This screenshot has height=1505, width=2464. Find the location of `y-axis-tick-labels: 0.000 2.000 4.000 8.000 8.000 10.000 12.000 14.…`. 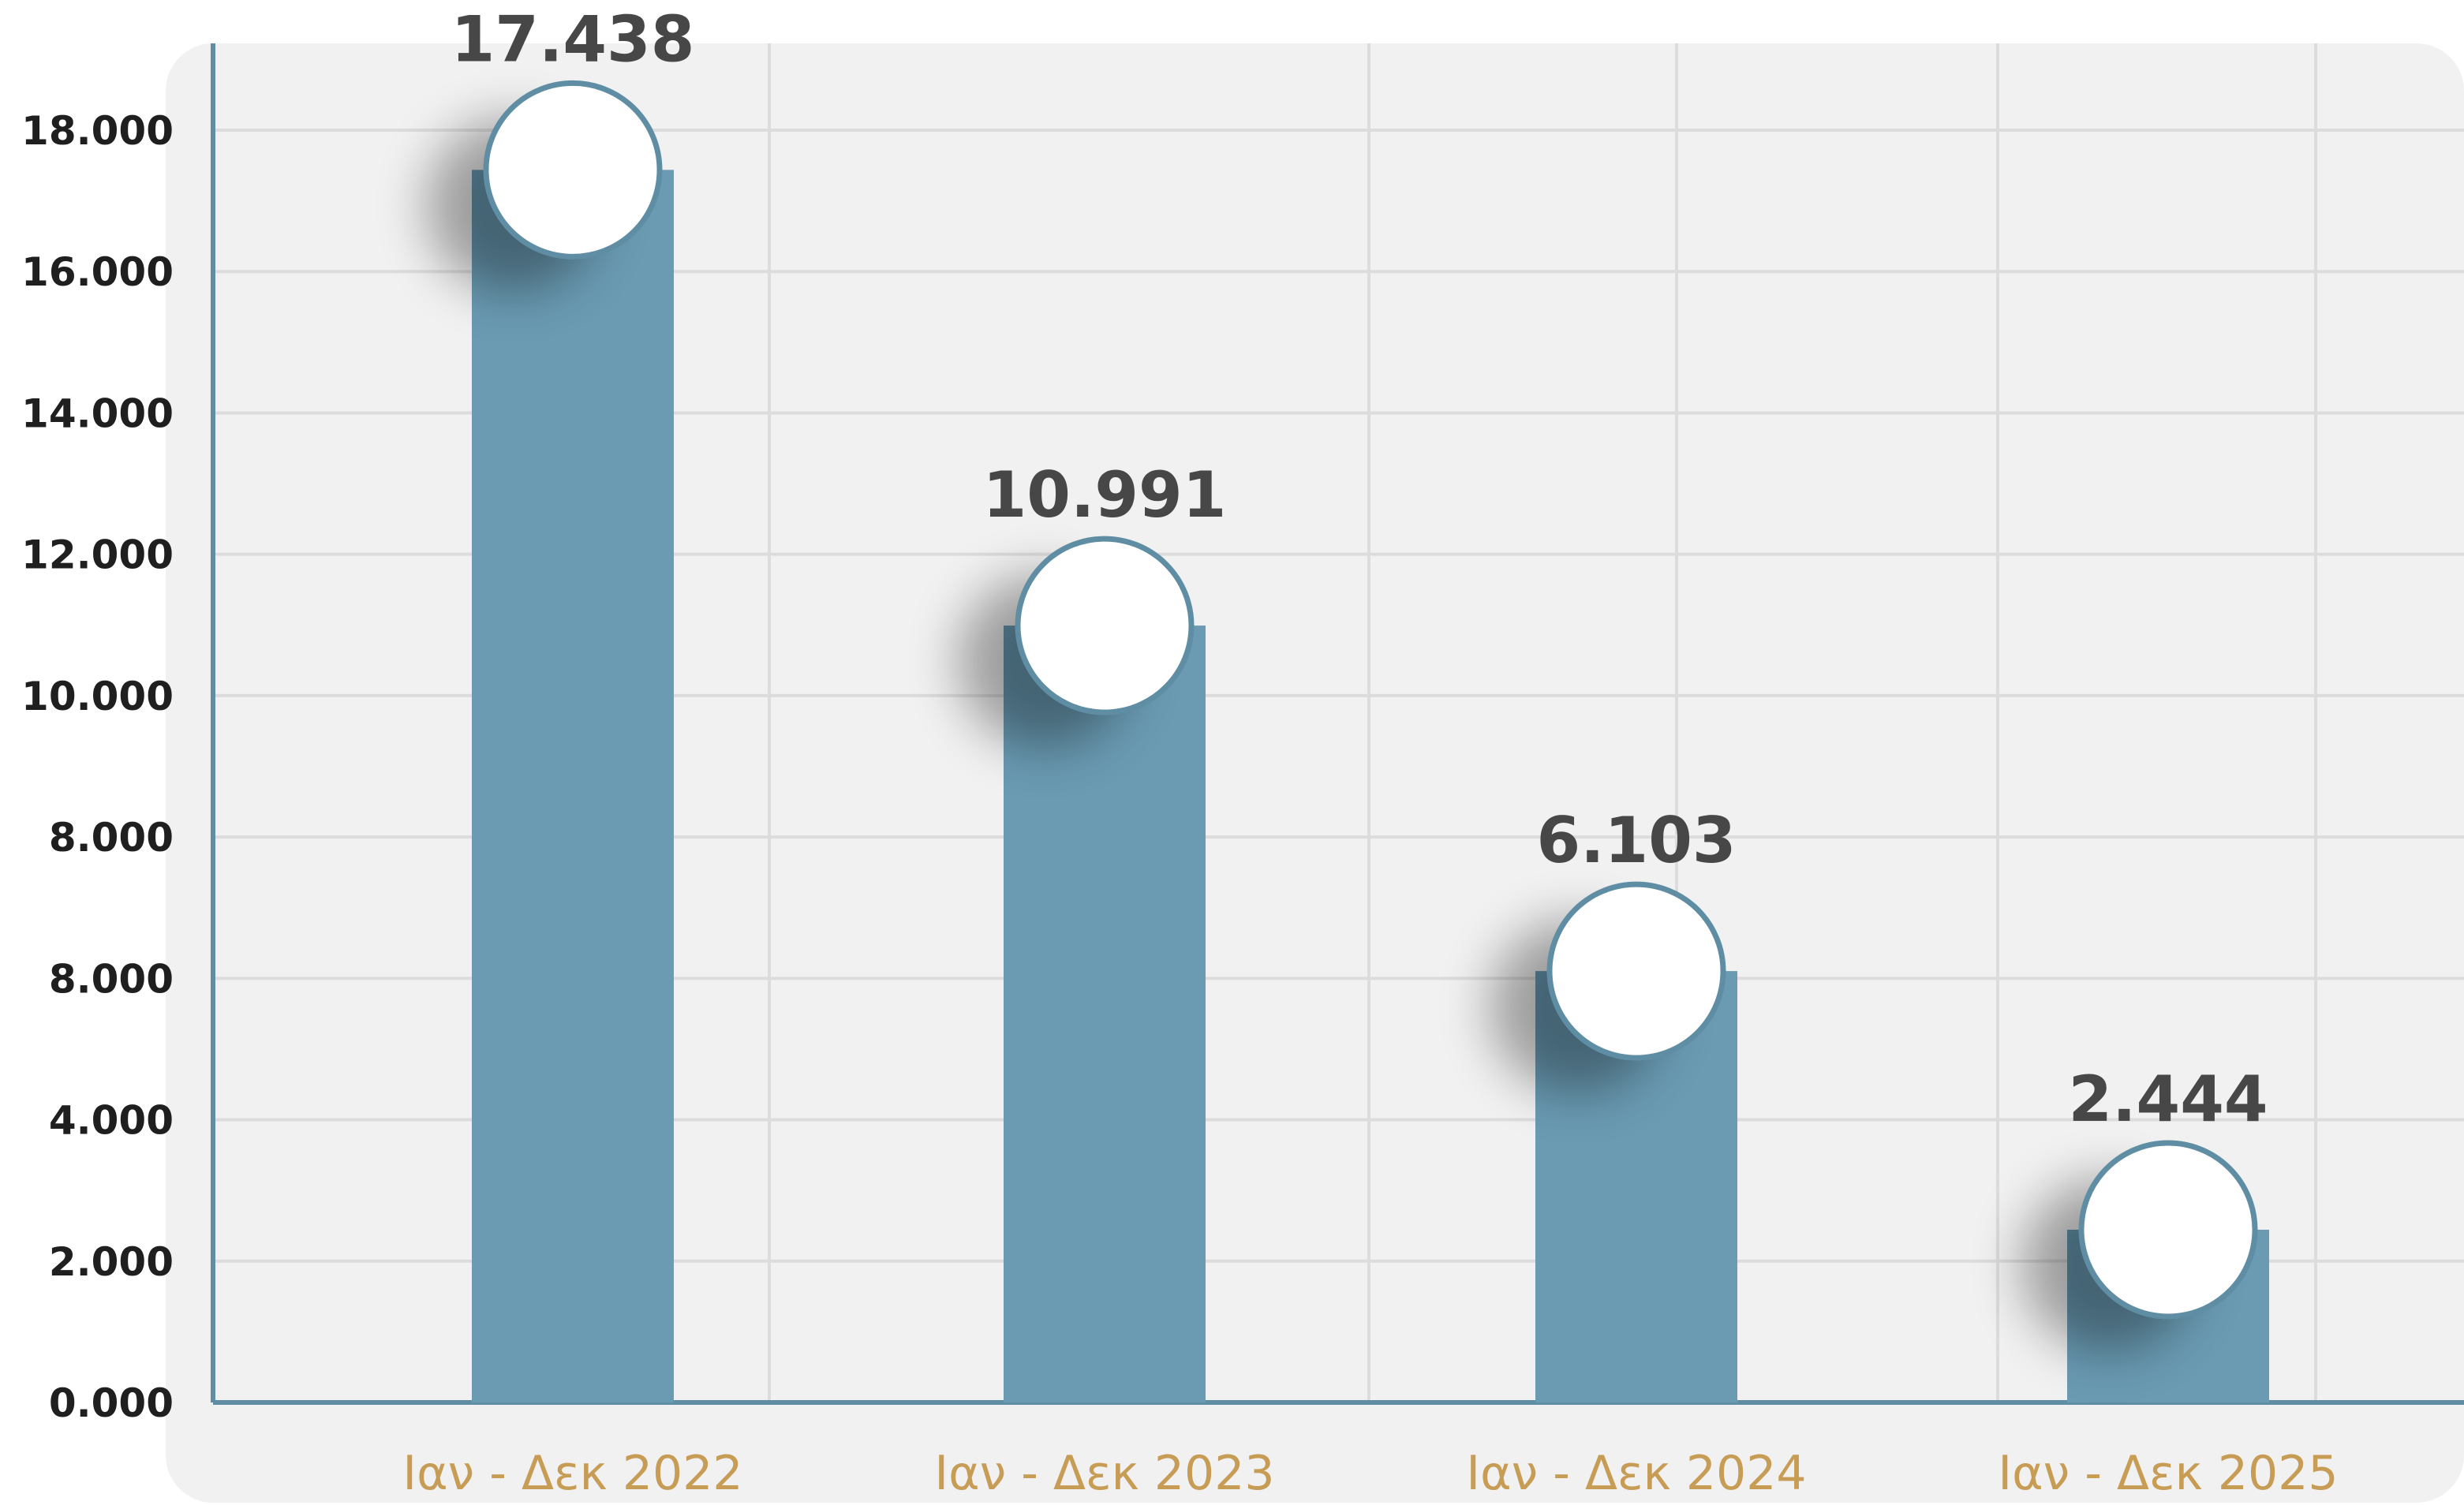

y-axis-tick-labels: 0.000 2.000 4.000 8.000 8.000 10.000 12.000 14.… is located at coordinates (97, 767).